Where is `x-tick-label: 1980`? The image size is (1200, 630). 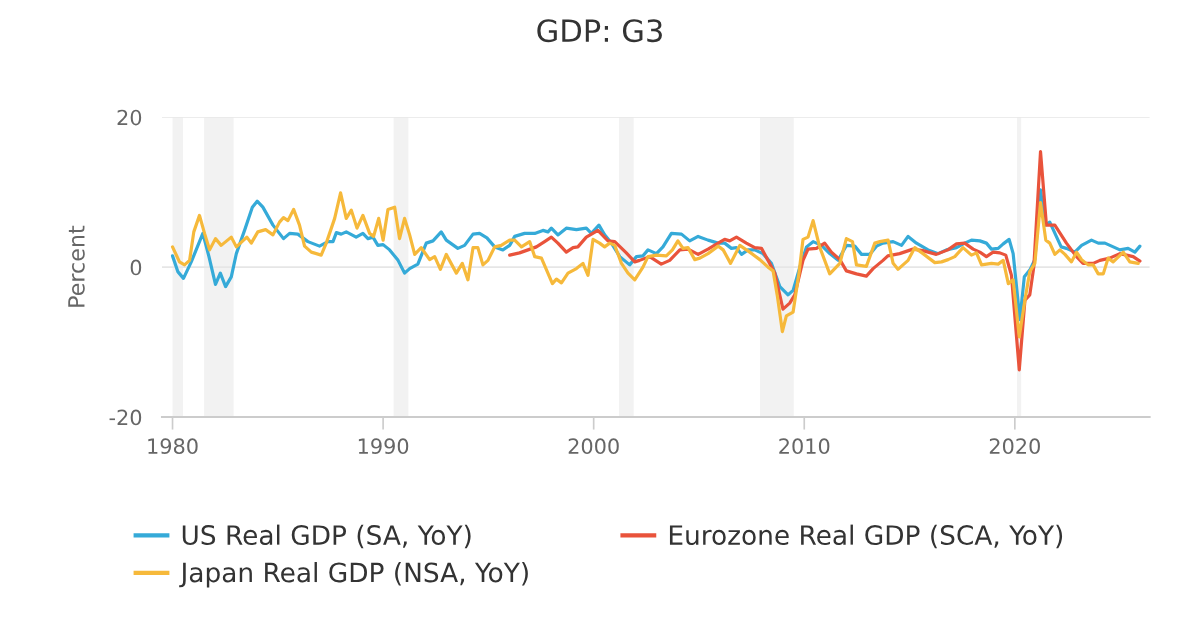 x-tick-label: 1980 is located at coordinates (173, 446).